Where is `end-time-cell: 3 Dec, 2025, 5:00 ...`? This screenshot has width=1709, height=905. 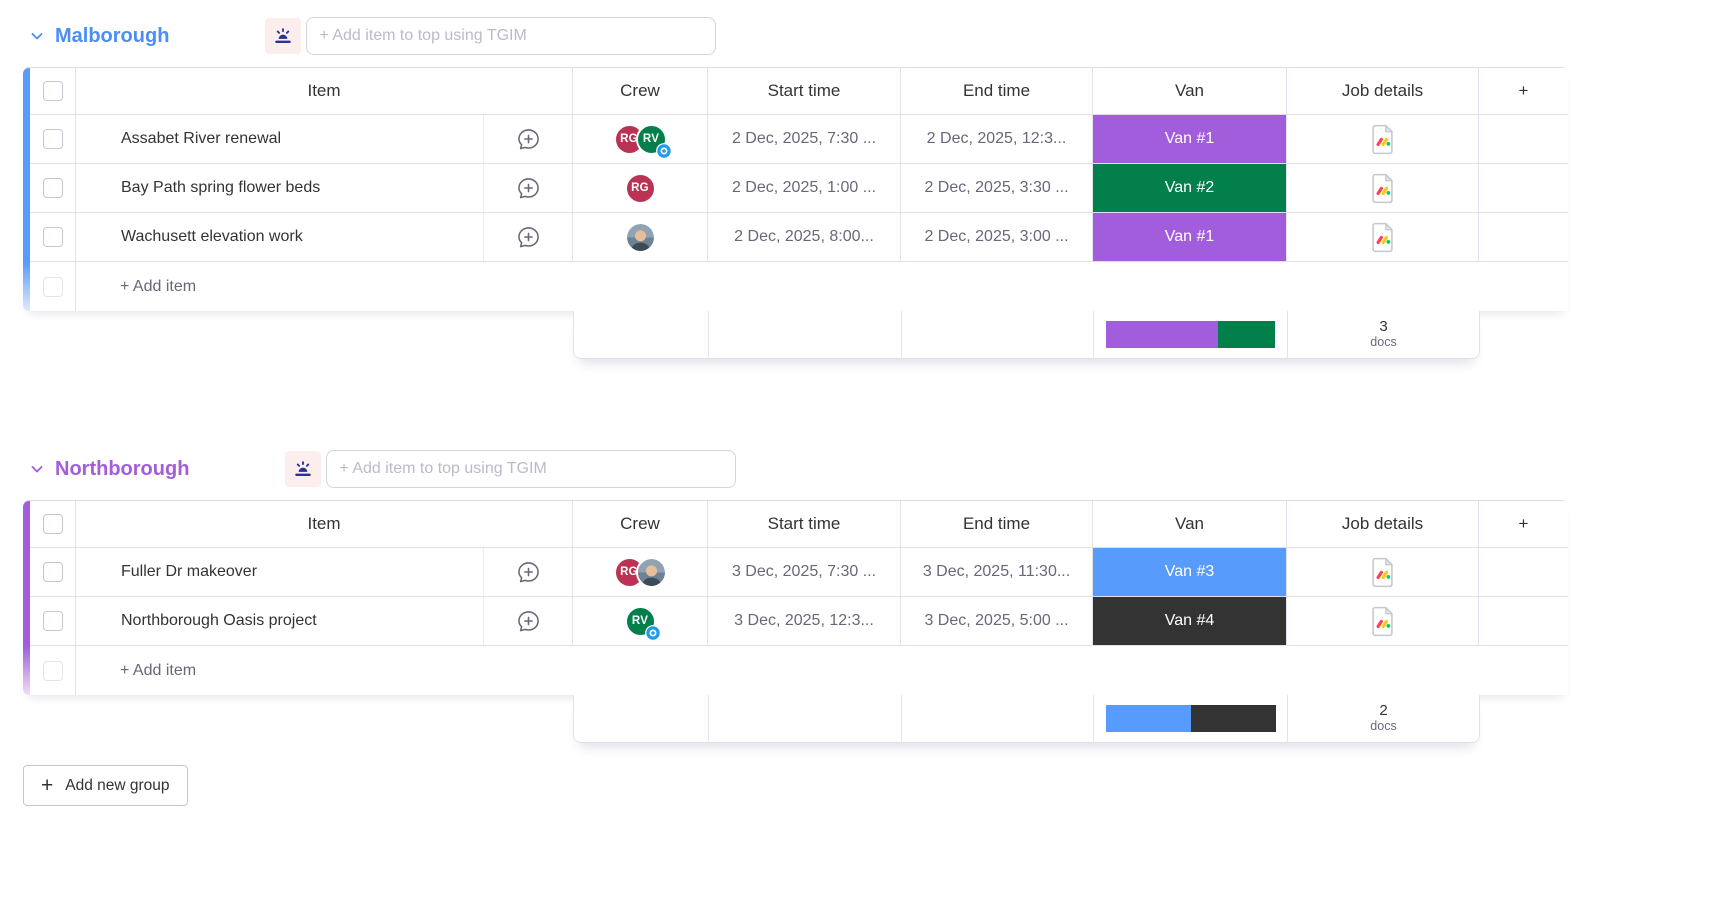 end-time-cell: 3 Dec, 2025, 5:00 ... is located at coordinates (997, 621).